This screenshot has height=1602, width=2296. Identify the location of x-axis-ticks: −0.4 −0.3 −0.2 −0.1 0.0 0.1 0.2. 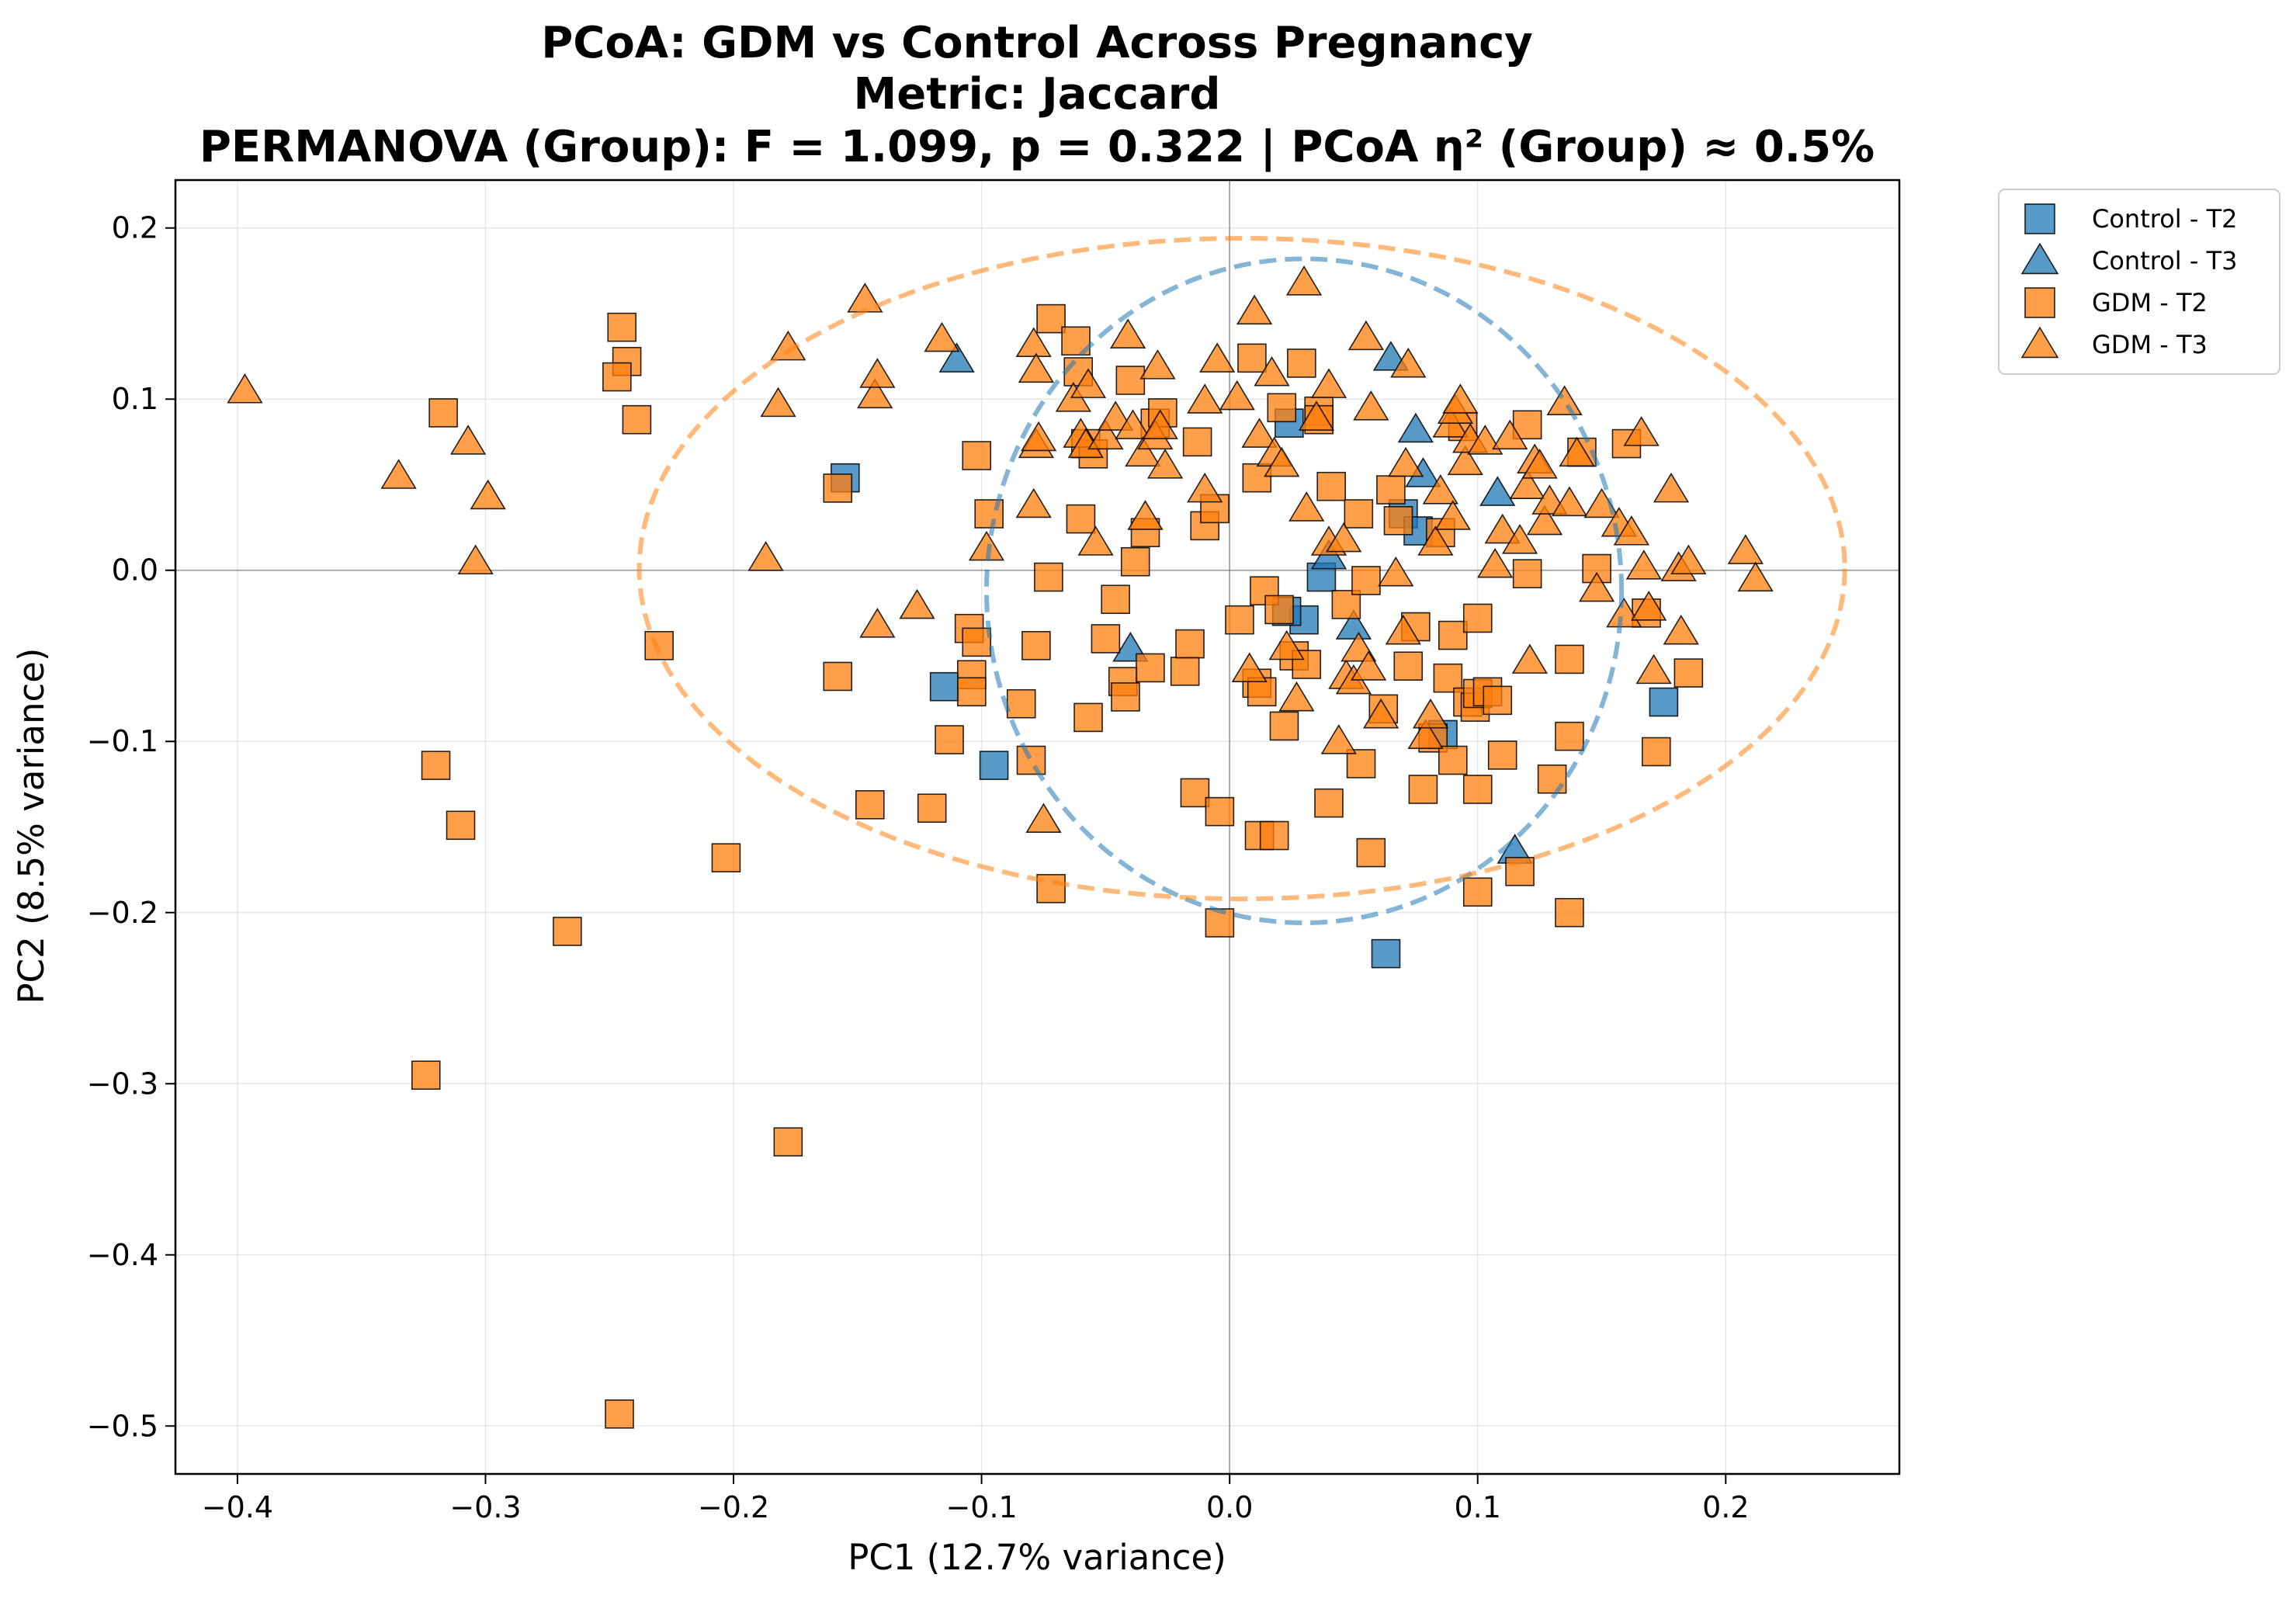
(976, 1499).